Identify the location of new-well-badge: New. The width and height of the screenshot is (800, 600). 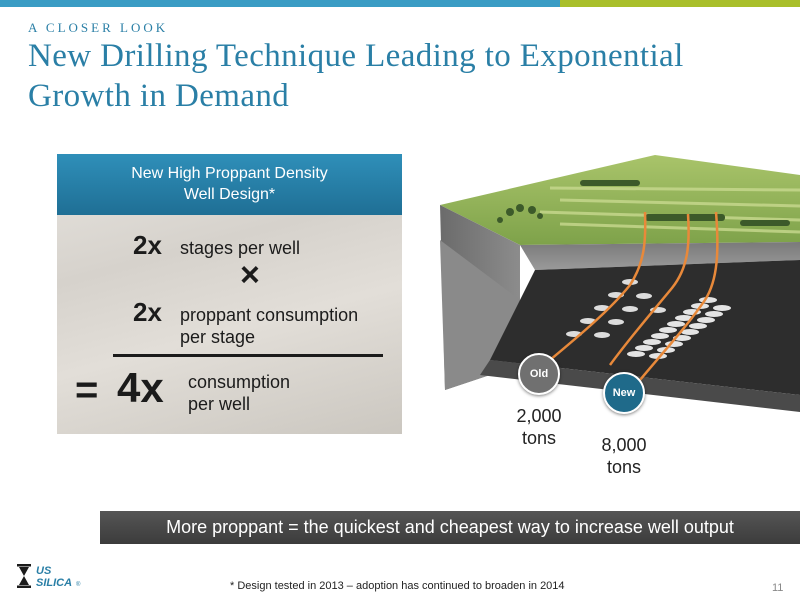
(624, 393).